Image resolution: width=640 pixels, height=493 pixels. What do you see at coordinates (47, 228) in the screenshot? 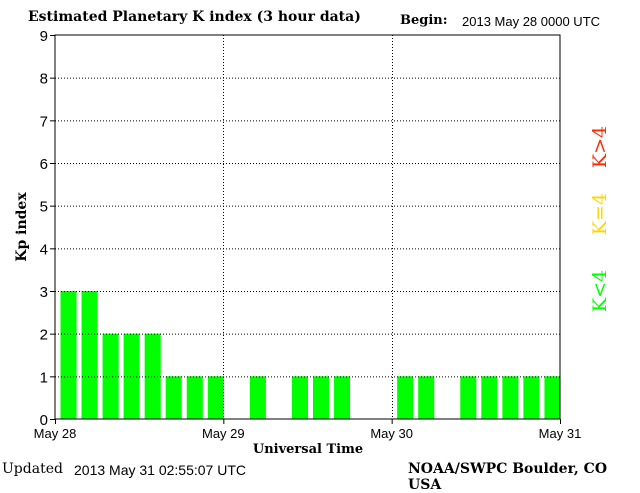
I see `y-axis: 0 1 2 3 4 5 6 7 8 9` at bounding box center [47, 228].